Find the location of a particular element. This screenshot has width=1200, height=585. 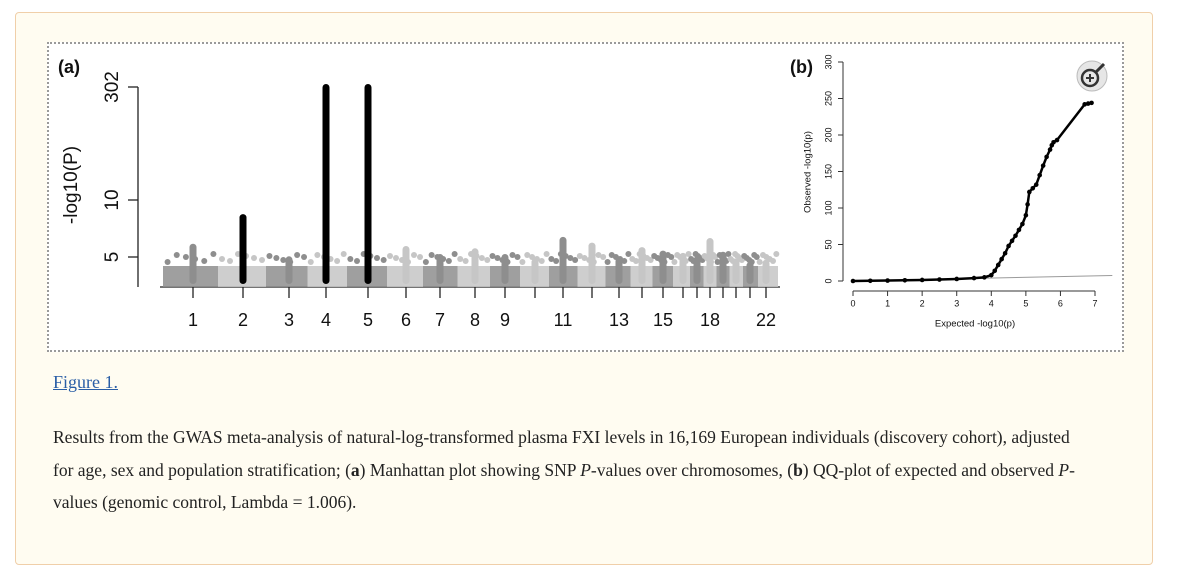

y-tick-label: 300 is located at coordinates (828, 61).